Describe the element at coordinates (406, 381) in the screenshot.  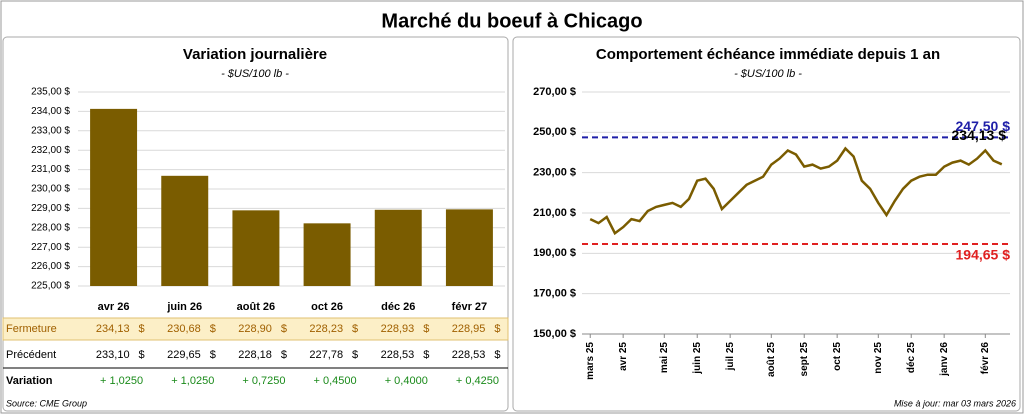
I see `table-cell: + 0,4000` at that location.